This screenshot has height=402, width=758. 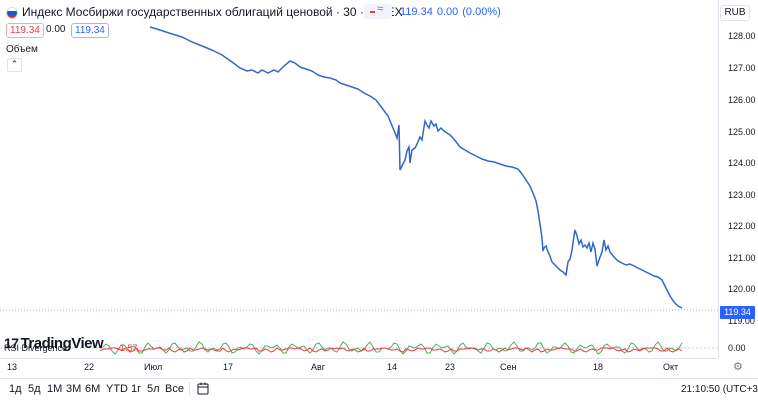 What do you see at coordinates (742, 258) in the screenshot?
I see `price-tick: 121.00` at bounding box center [742, 258].